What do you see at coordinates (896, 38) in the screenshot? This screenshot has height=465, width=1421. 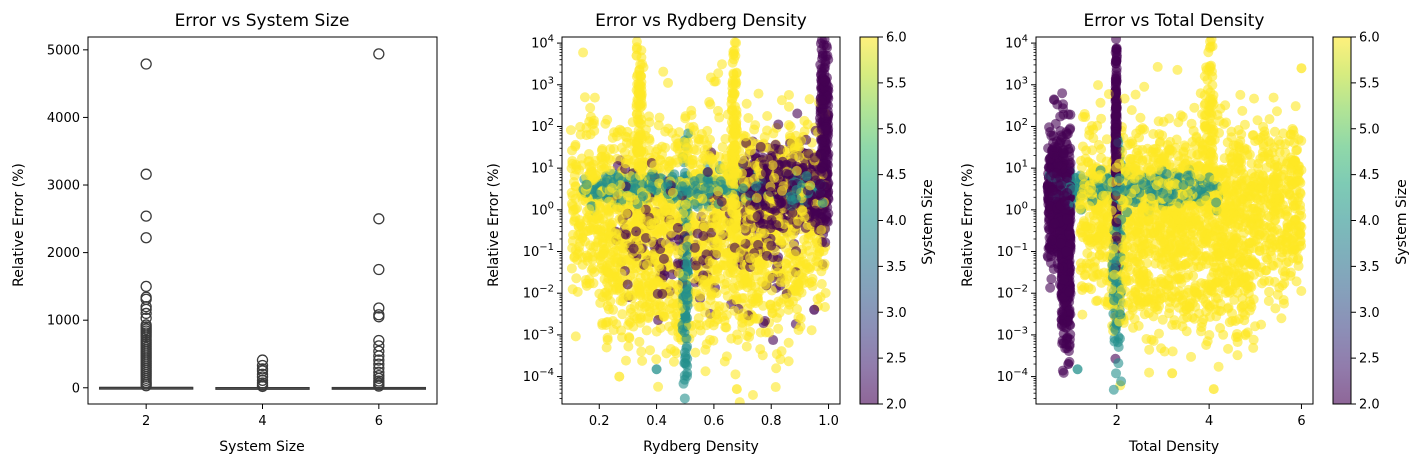 I see `colorbar-tick-label: 6.0` at bounding box center [896, 38].